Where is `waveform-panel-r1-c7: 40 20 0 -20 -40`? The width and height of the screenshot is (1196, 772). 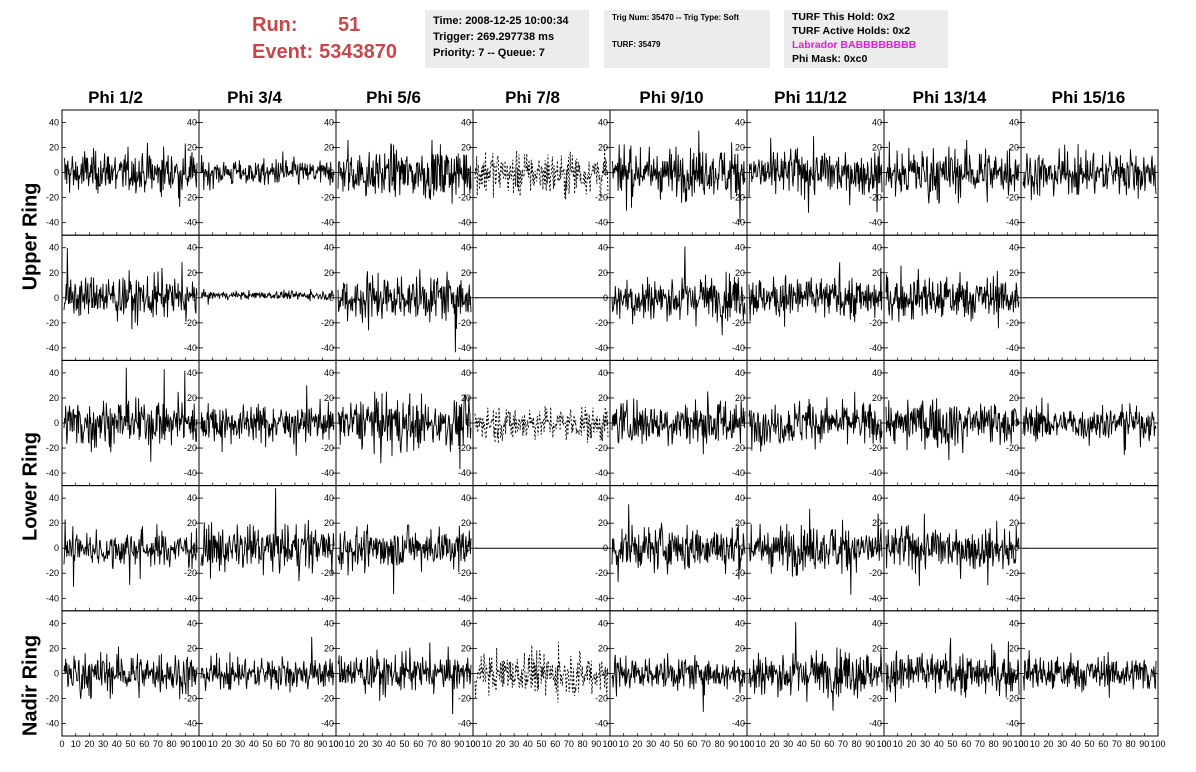 waveform-panel-r1-c7: 40 20 0 -20 -40 is located at coordinates (945, 172).